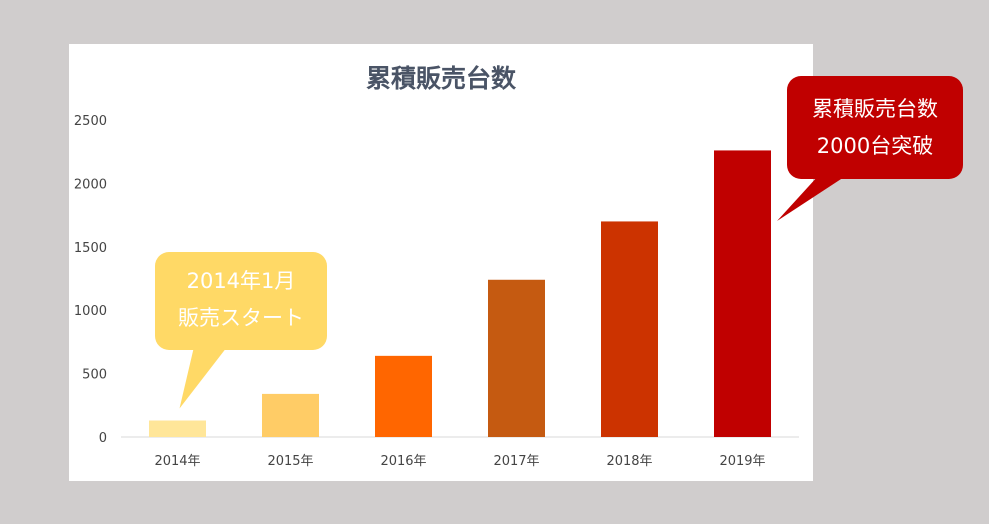 The image size is (989, 524). What do you see at coordinates (94, 375) in the screenshot?
I see `y-tick-label: 500` at bounding box center [94, 375].